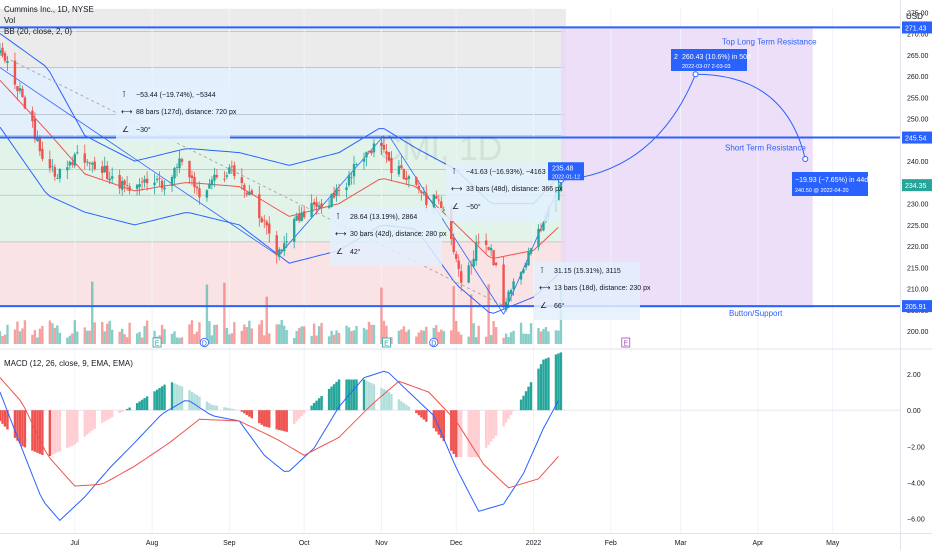  What do you see at coordinates (38, 31) in the screenshot?
I see `bb-label: BB (20, close, 2, 0)` at bounding box center [38, 31].